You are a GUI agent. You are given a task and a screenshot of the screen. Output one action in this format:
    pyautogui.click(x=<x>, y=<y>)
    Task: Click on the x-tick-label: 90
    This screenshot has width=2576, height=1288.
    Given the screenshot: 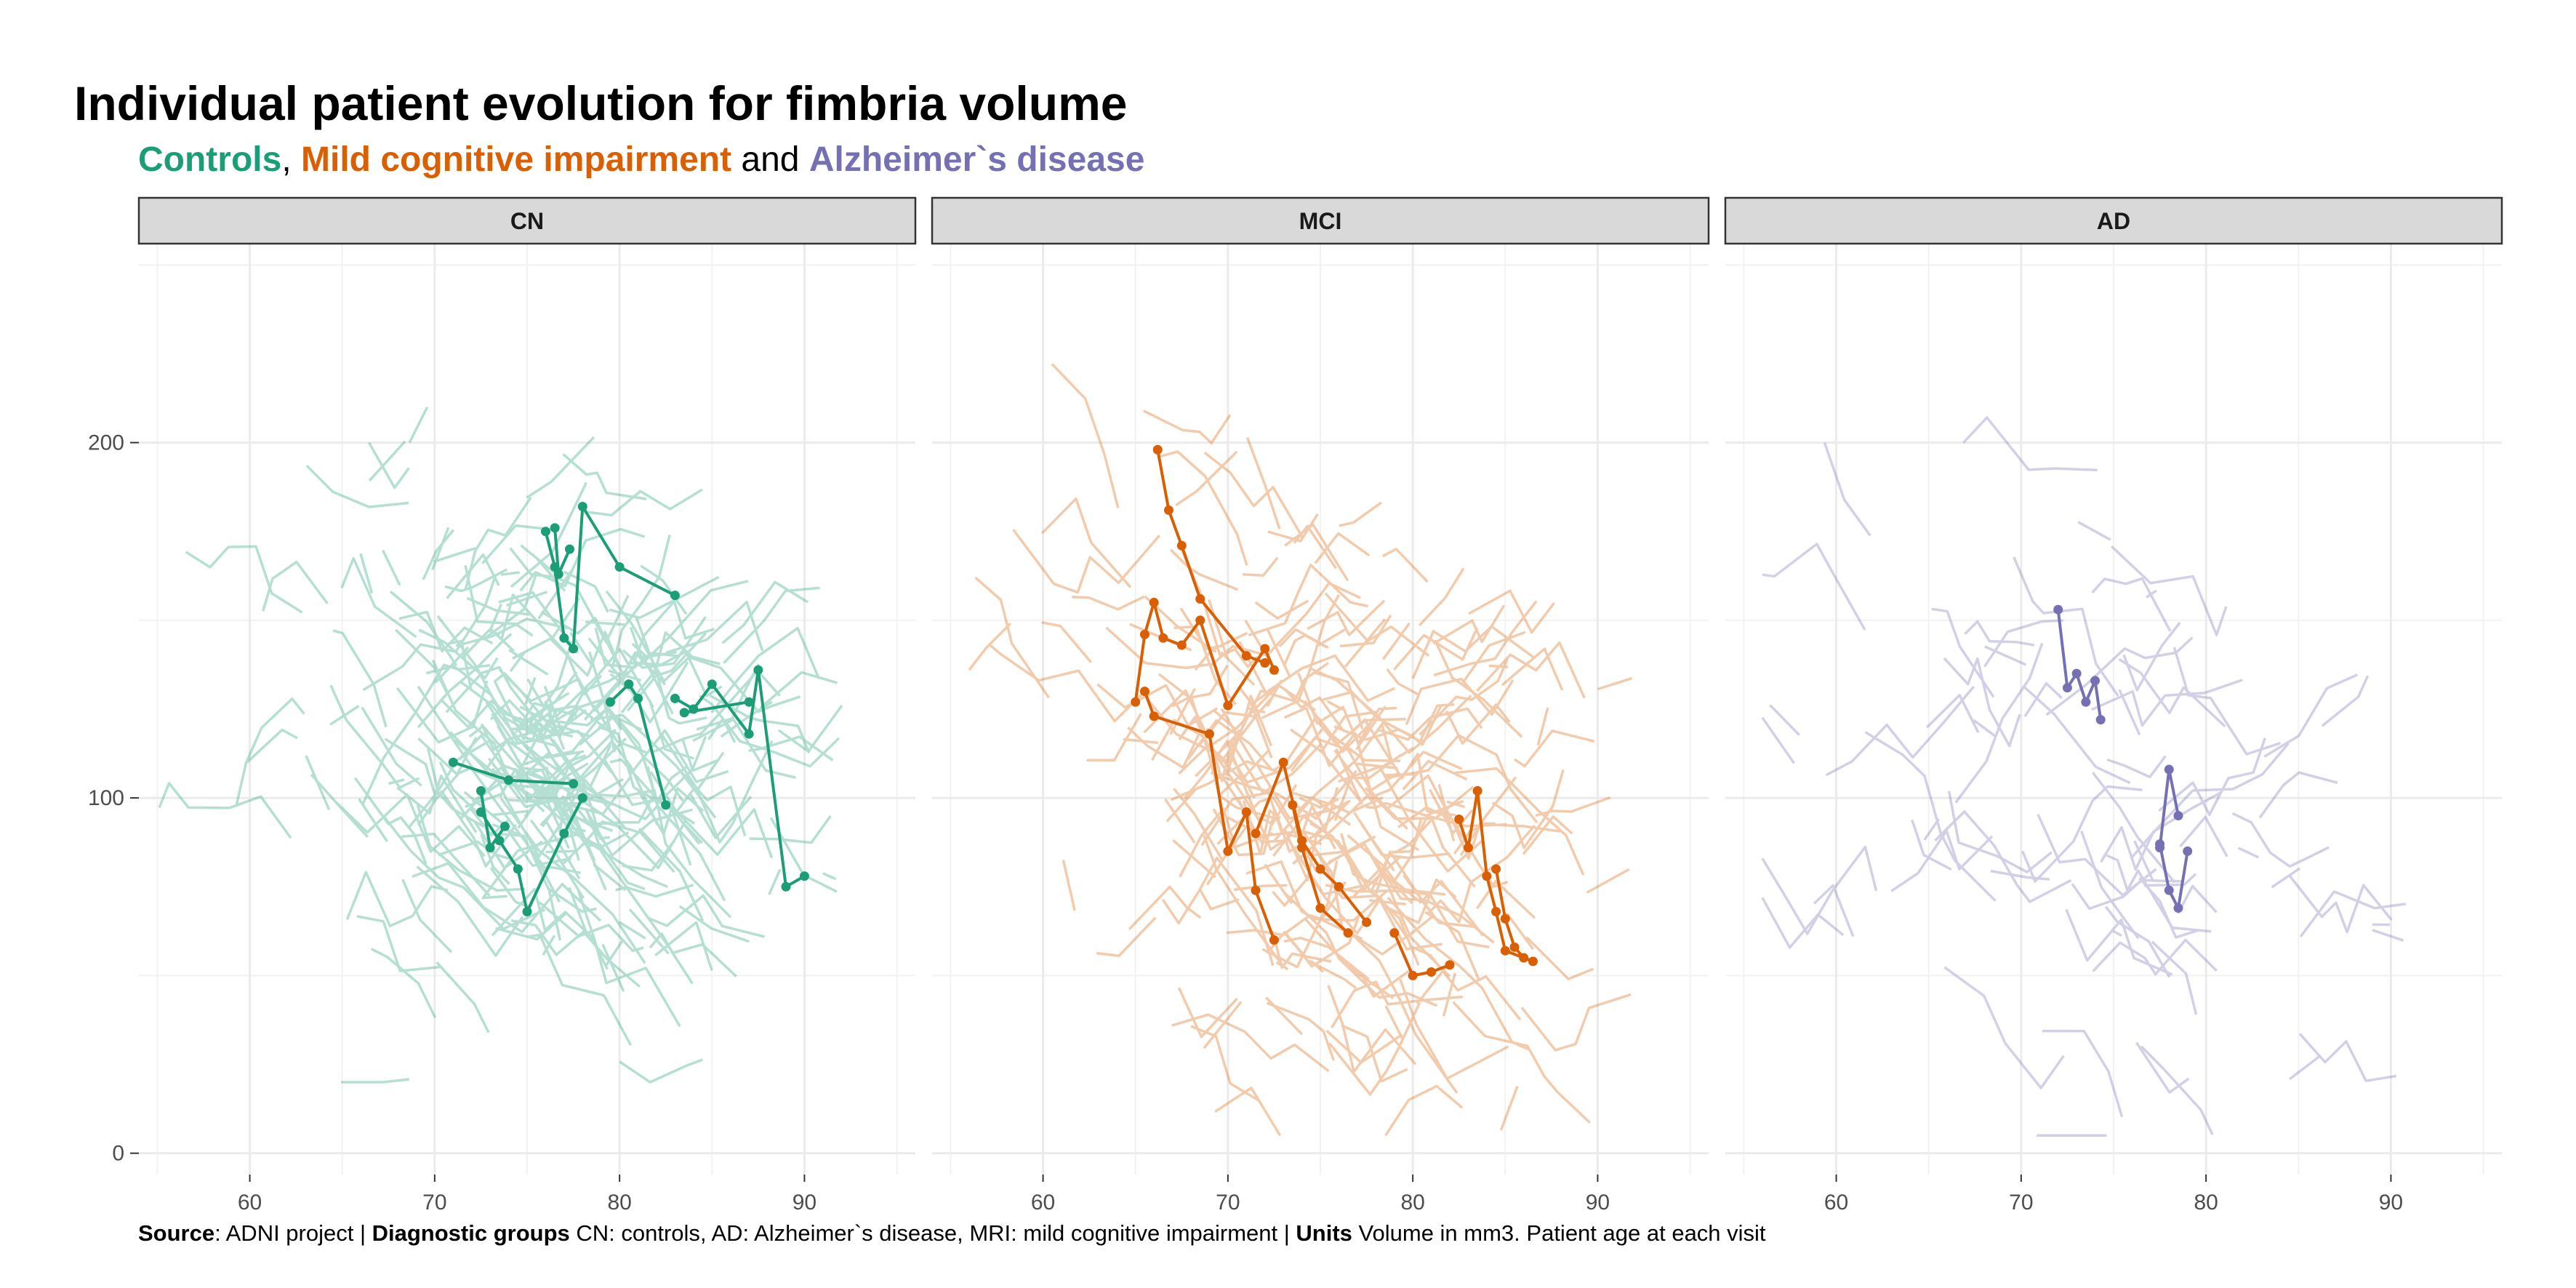 What is the action you would take?
    pyautogui.click(x=804, y=1203)
    